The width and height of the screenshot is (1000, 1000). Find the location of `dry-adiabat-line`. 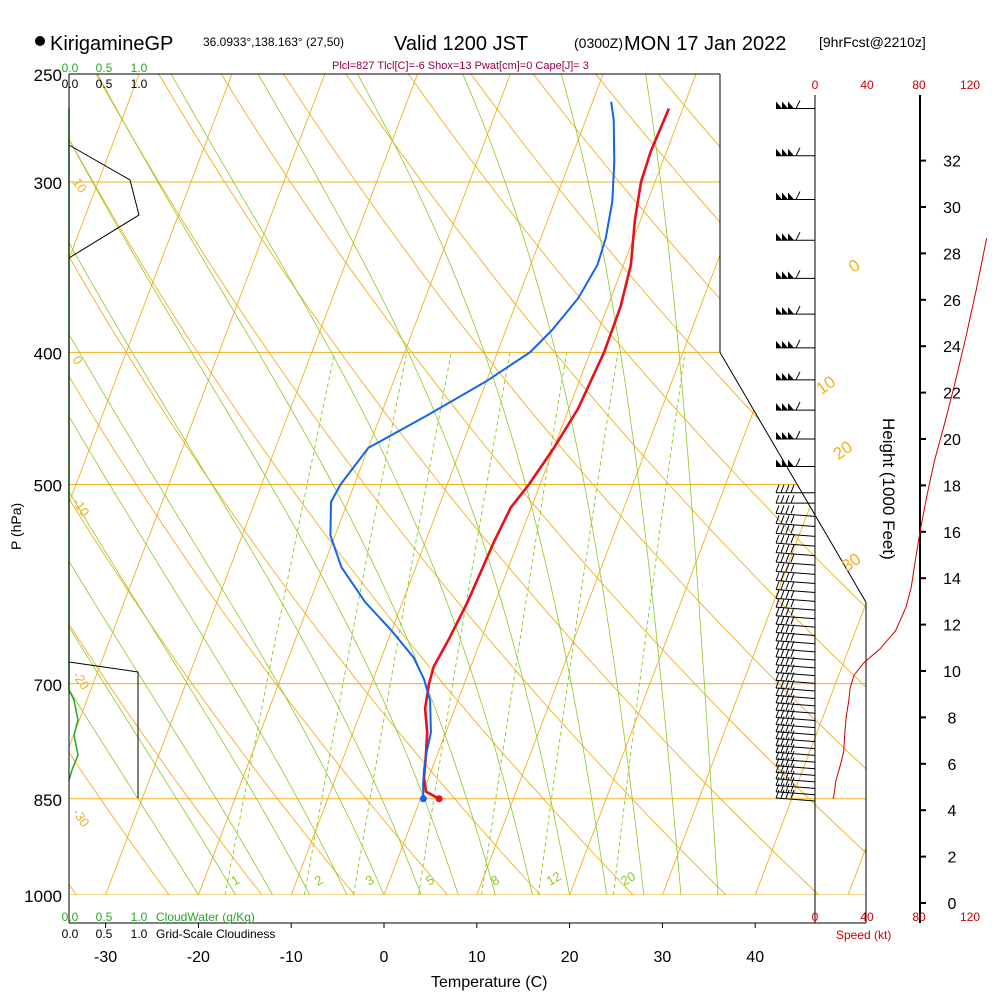

dry-adiabat-line is located at coordinates (985, 484).